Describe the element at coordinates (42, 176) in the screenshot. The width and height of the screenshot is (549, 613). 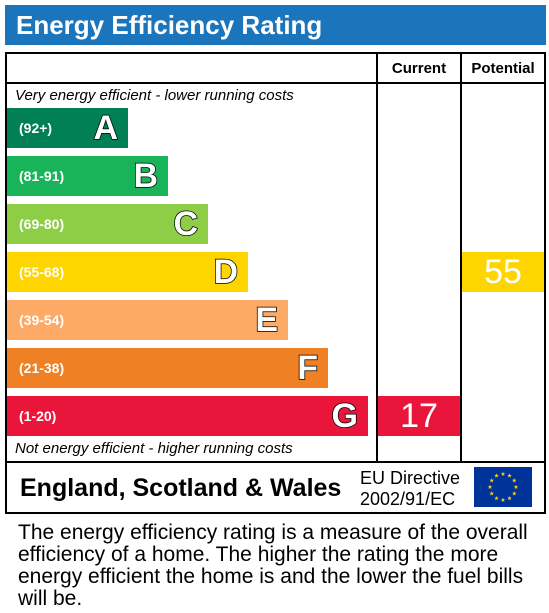
I see `band-range-label: (81-91)` at that location.